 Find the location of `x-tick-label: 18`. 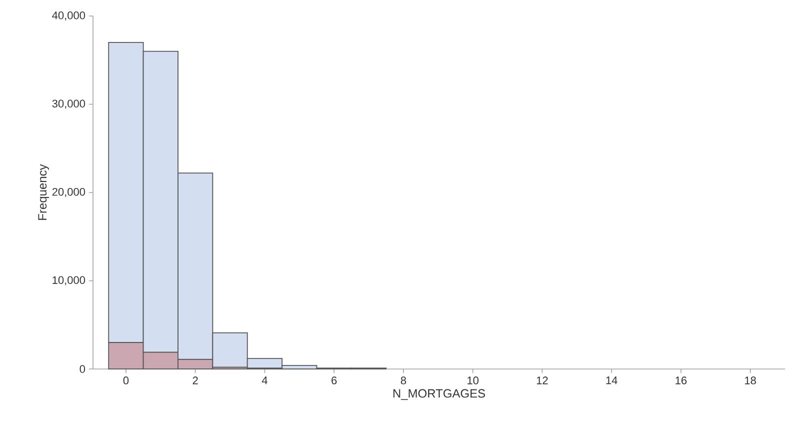

x-tick-label: 18 is located at coordinates (750, 380).